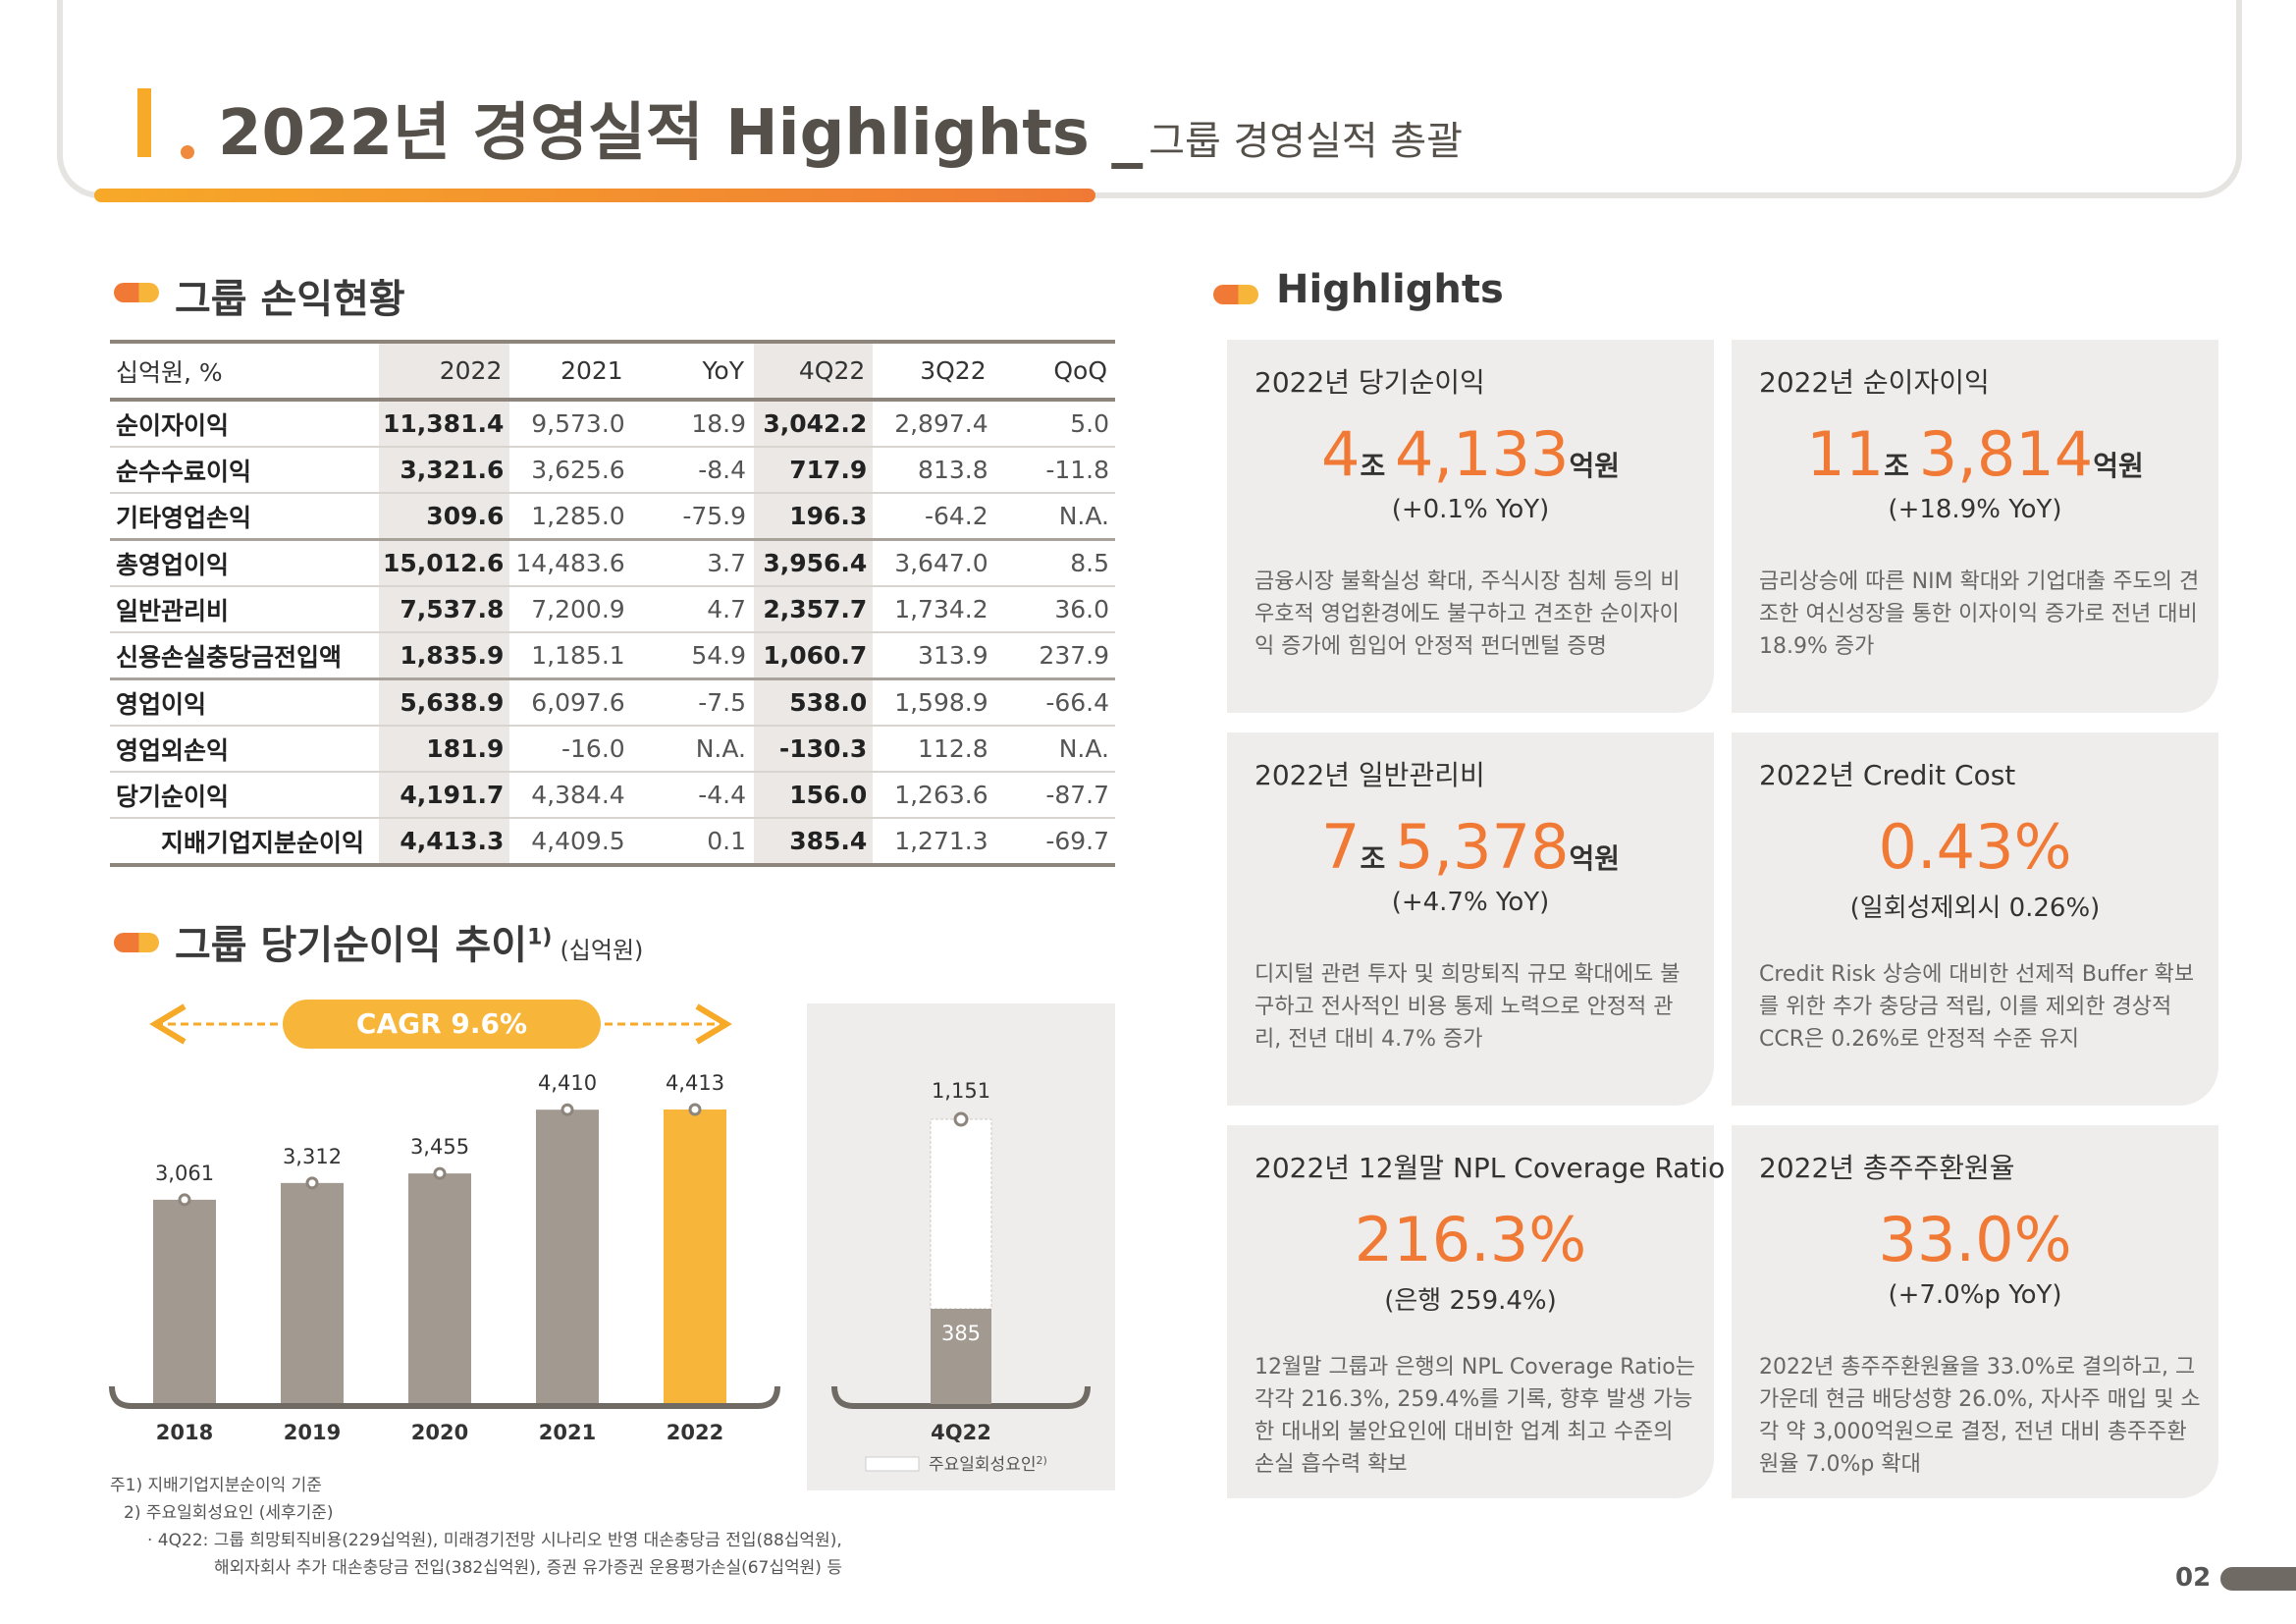 The height and width of the screenshot is (1624, 2296). Describe the element at coordinates (570, 609) in the screenshot. I see `table-cell: 7,200.9` at that location.